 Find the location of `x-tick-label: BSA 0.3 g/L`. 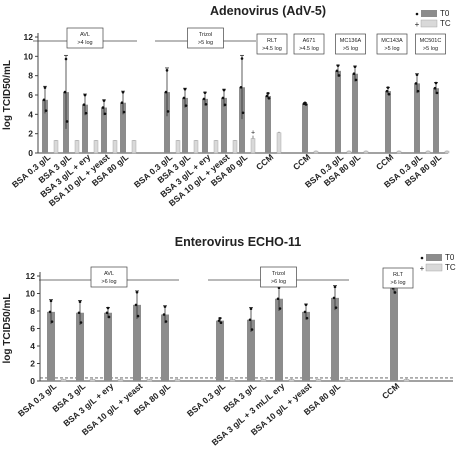

x-tick-label: BSA 0.3 g/L is located at coordinates (37, 400).